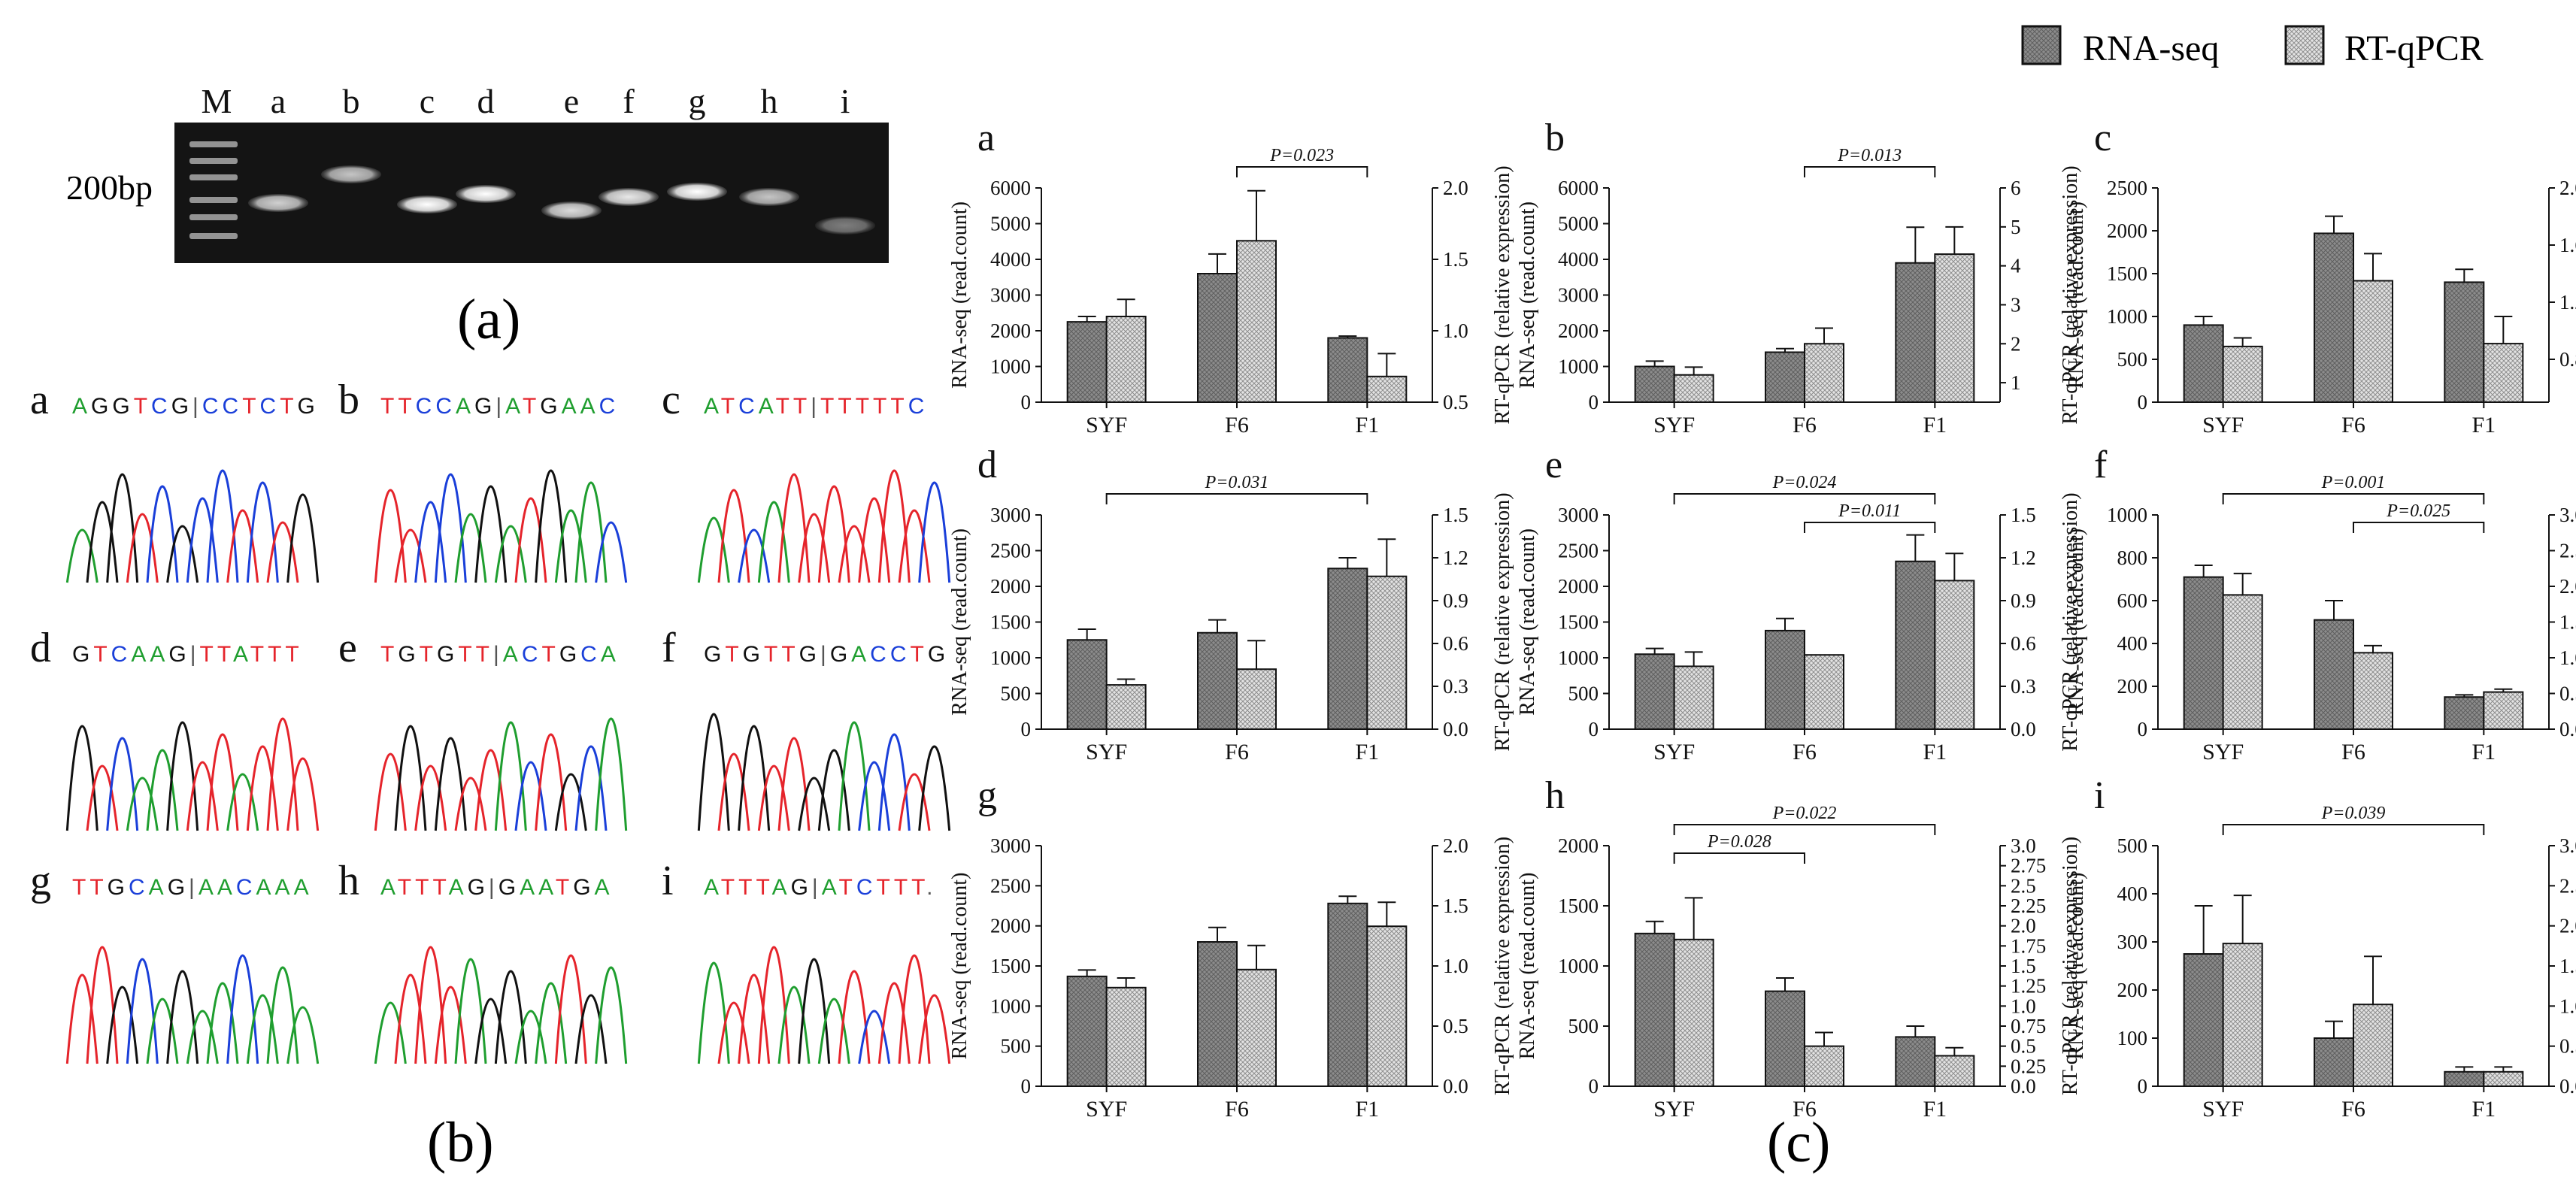 Image resolution: width=2576 pixels, height=1202 pixels. Describe the element at coordinates (845, 225) in the screenshot. I see `gel-band-i` at that location.